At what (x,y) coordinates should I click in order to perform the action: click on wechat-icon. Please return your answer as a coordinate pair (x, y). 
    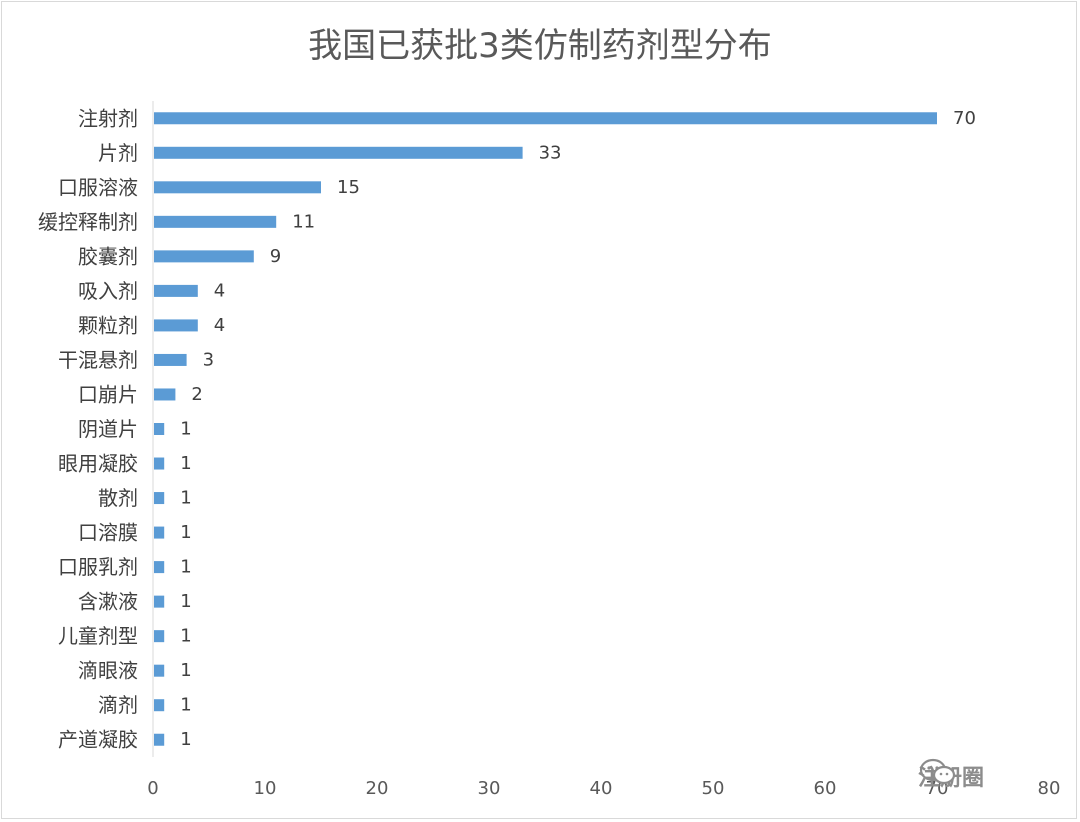
    Looking at the image, I should click on (937, 771).